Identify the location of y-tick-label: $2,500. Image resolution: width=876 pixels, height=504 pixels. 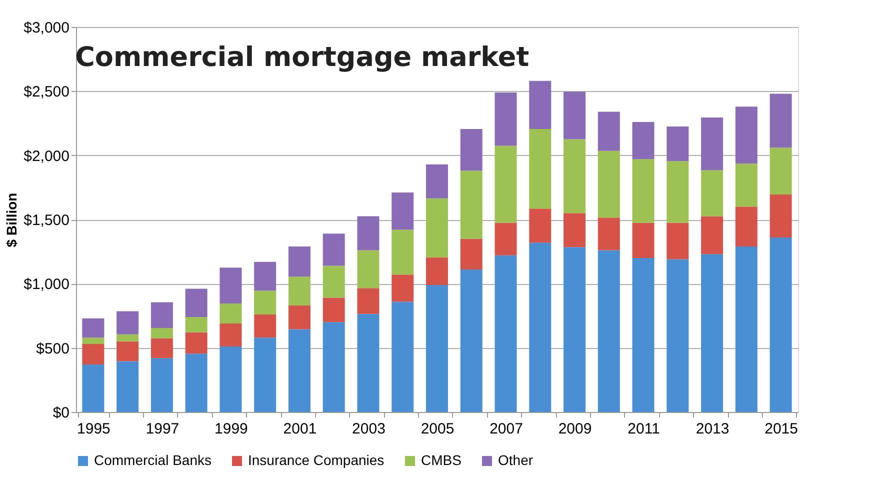
(47, 92).